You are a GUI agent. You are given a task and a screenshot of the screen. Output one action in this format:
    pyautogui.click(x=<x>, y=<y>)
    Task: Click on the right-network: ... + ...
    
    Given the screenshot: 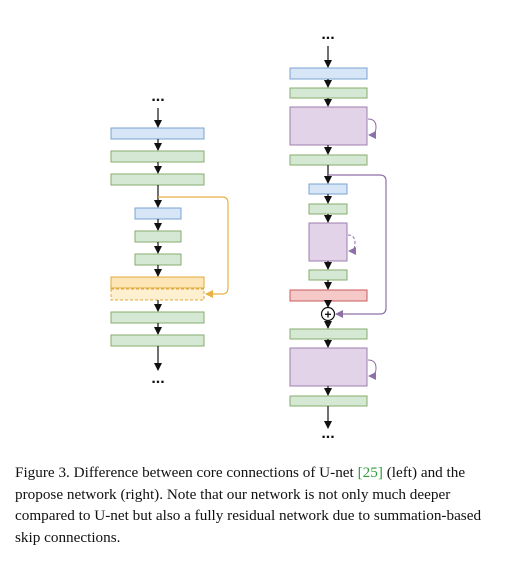 What is the action you would take?
    pyautogui.click(x=338, y=234)
    